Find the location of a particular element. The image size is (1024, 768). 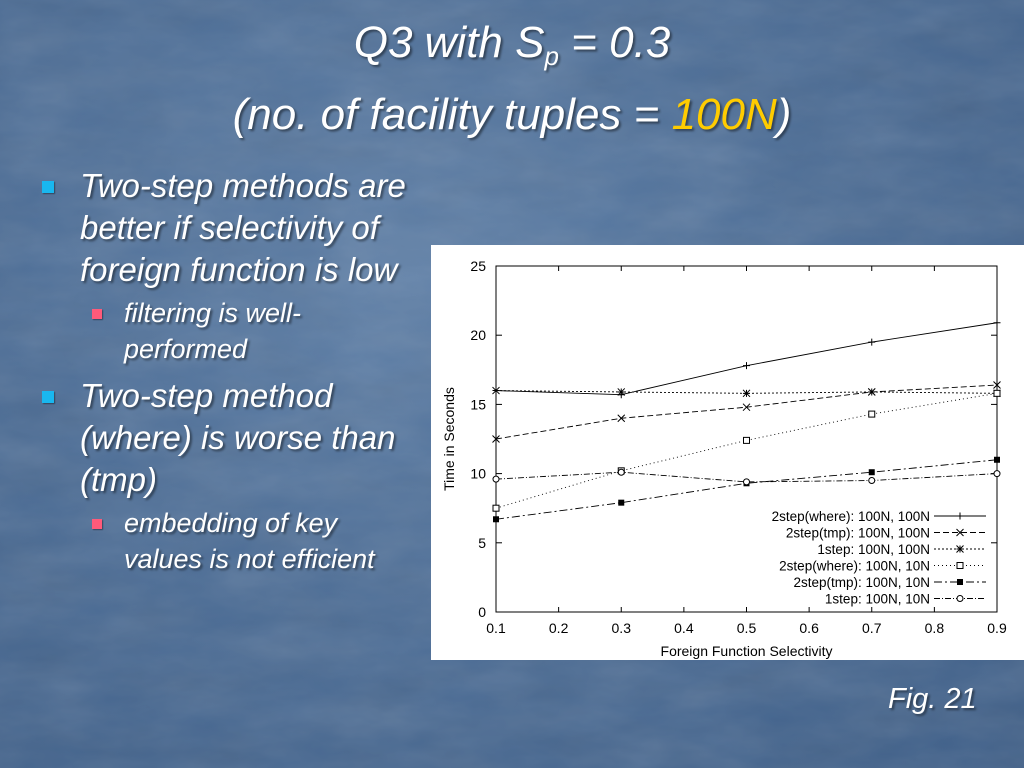

x-tick-label: 0.9 is located at coordinates (997, 628).